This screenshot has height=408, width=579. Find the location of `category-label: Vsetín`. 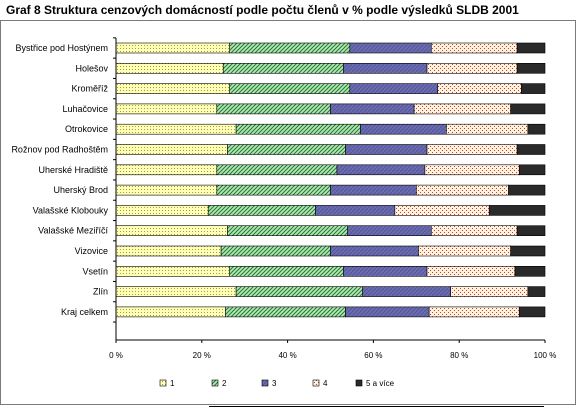

category-label: Vsetín is located at coordinates (95, 271).